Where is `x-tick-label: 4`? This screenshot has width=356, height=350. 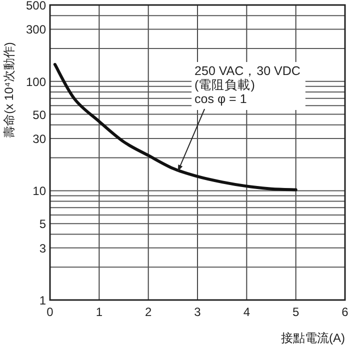 x-tick-label: 4 is located at coordinates (246, 312).